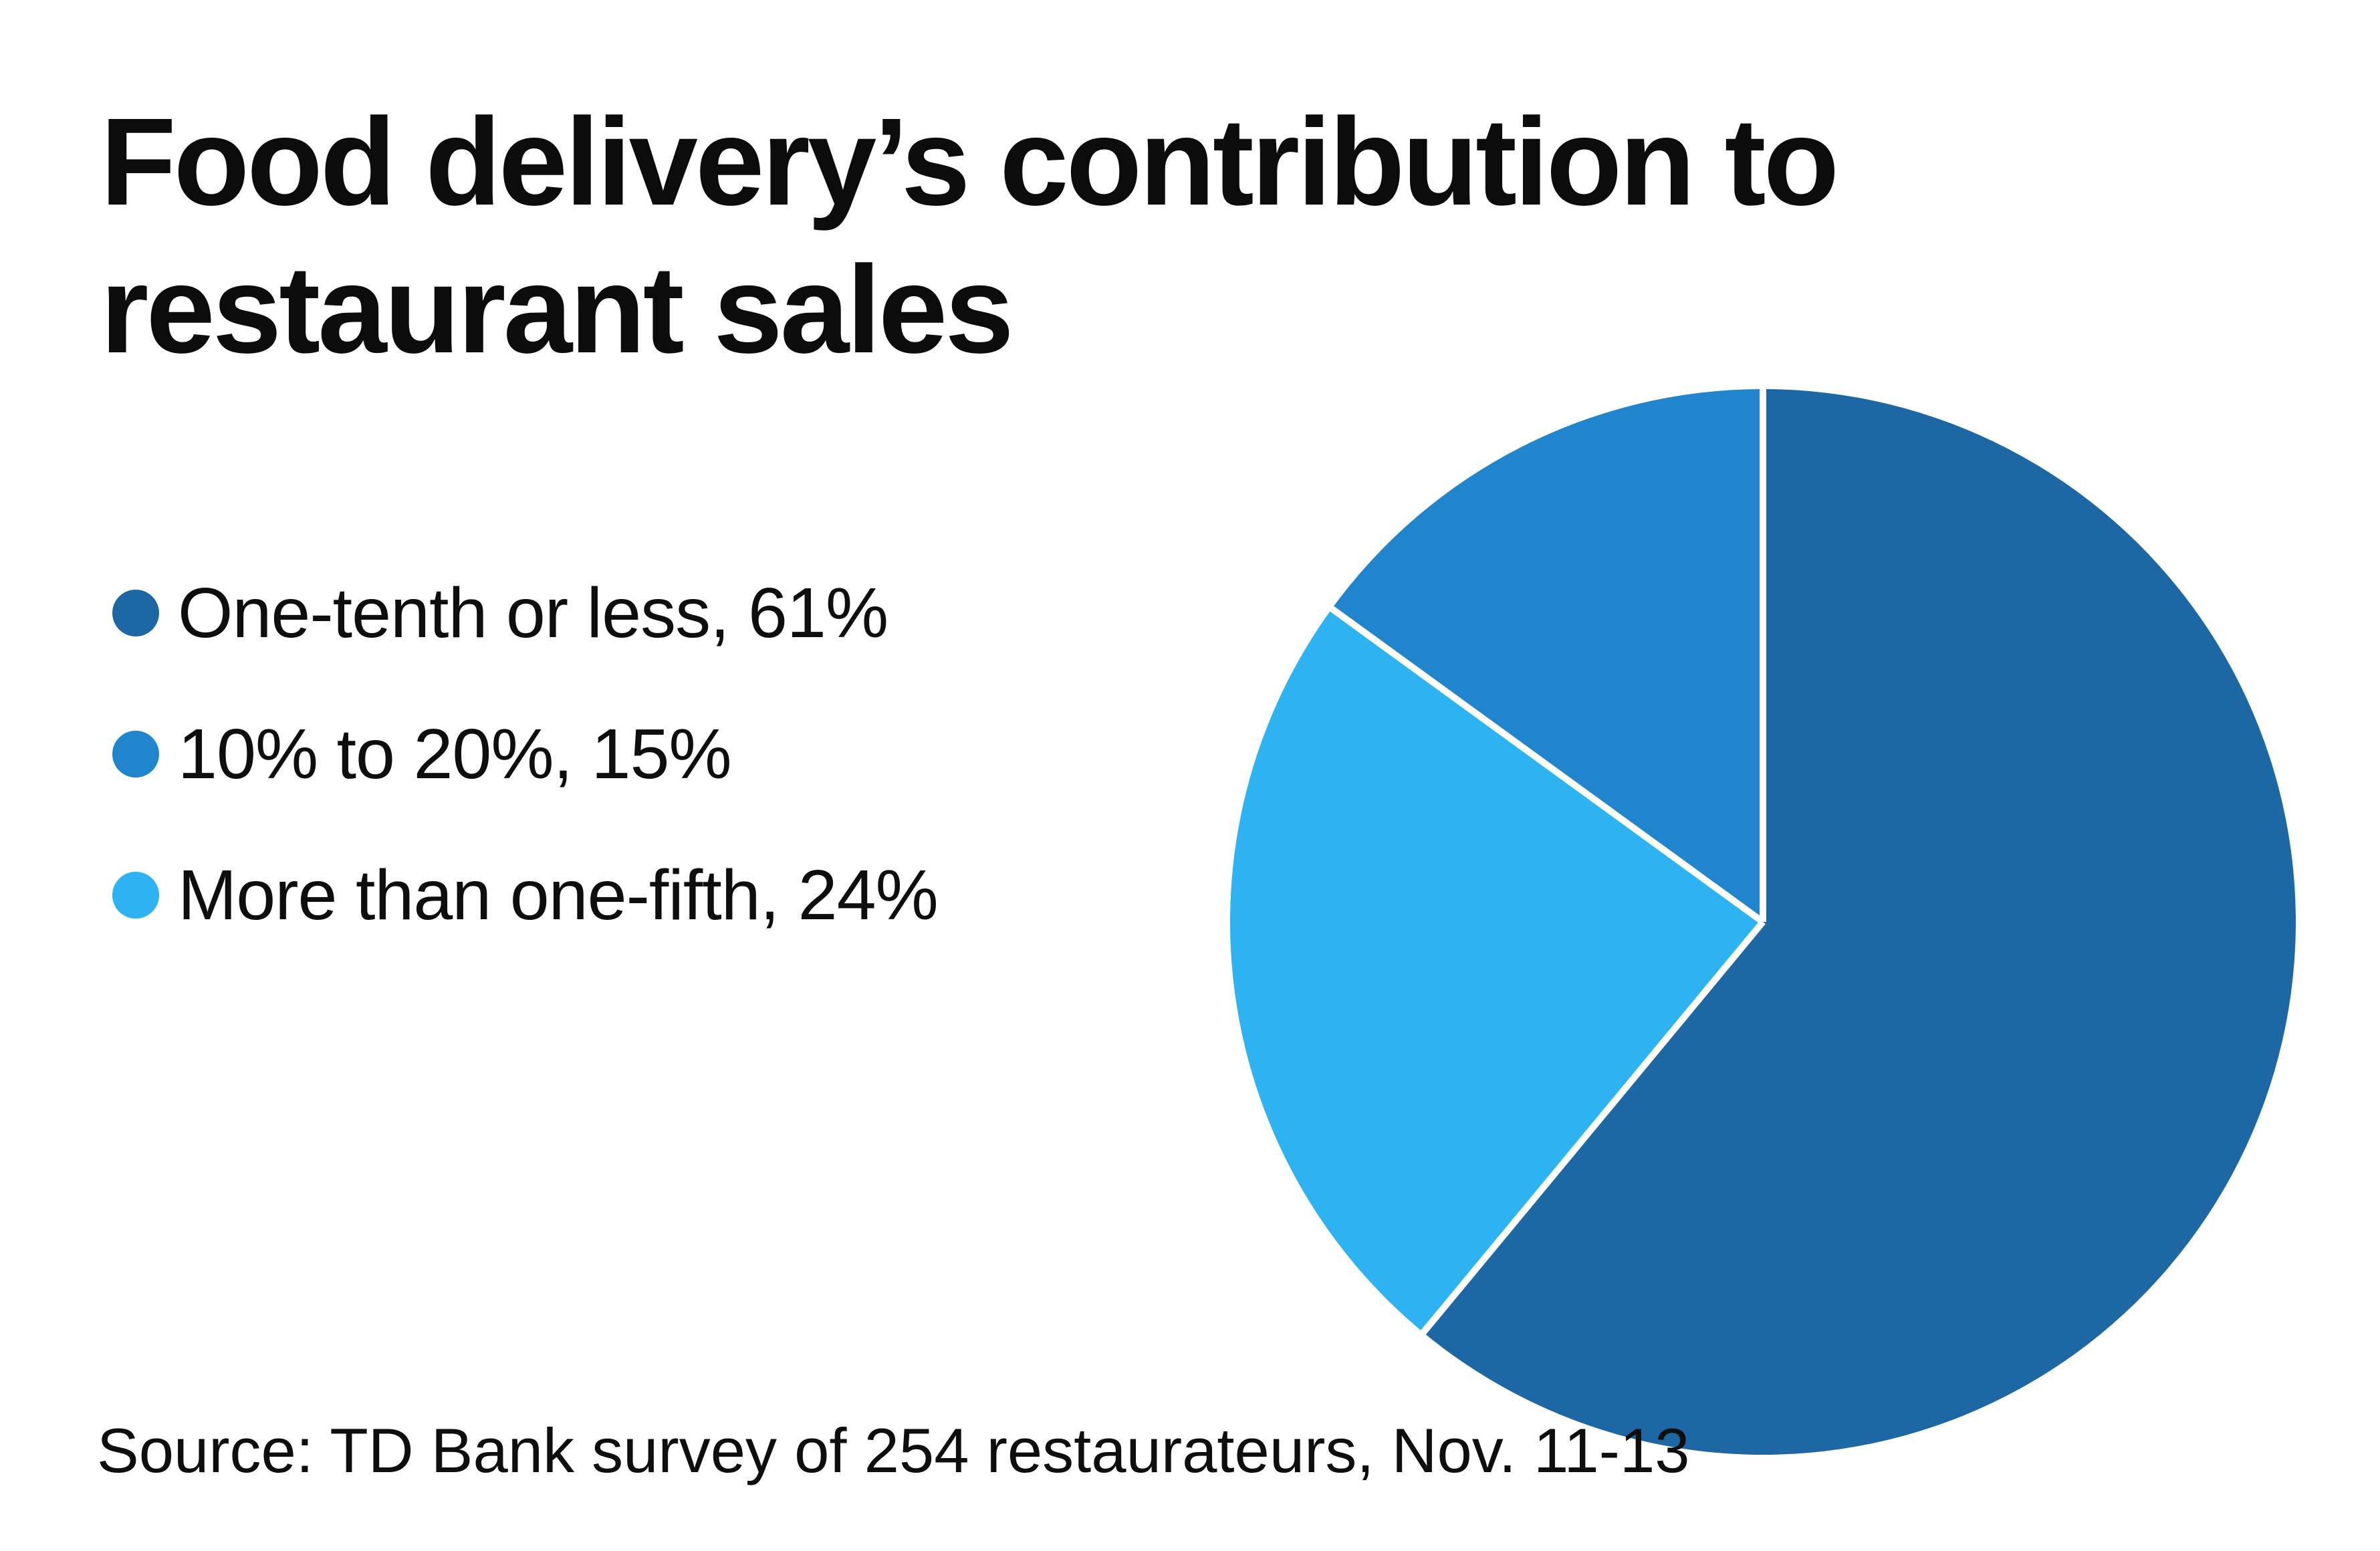  What do you see at coordinates (969, 162) in the screenshot?
I see `page-title-line1: Food delivery’s contribution to` at bounding box center [969, 162].